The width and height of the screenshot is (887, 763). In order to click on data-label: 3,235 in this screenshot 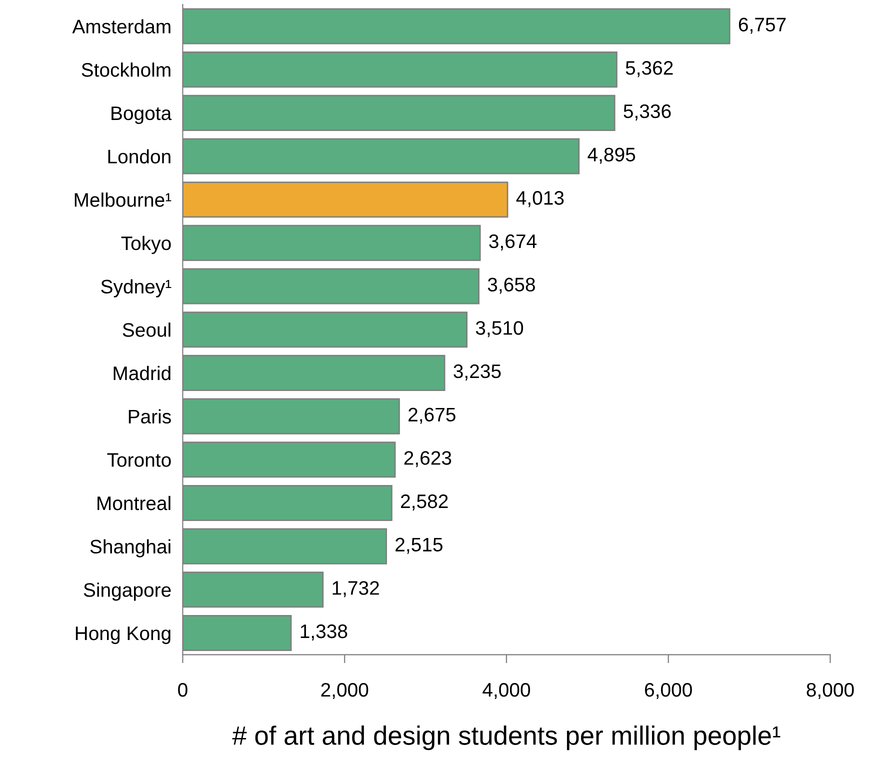, I will do `click(477, 372)`.